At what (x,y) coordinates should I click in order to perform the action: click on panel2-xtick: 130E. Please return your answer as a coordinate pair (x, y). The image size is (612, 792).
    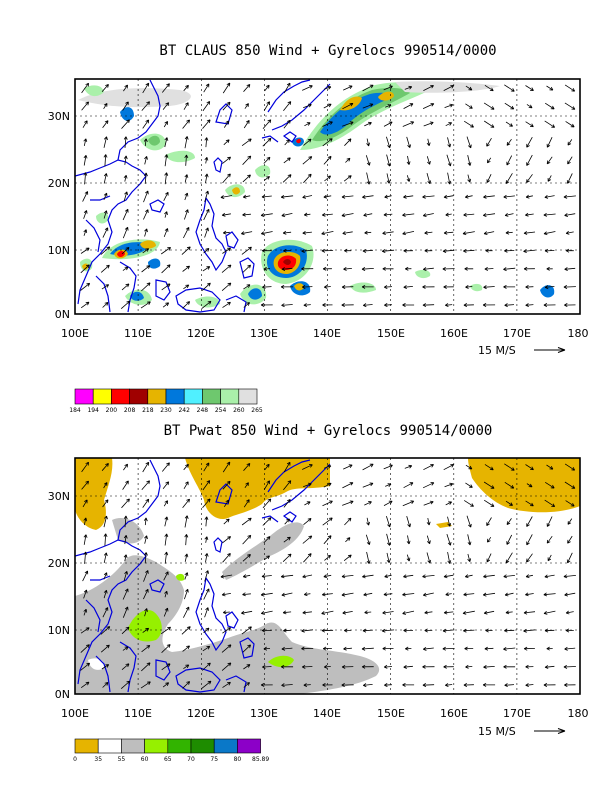
    Looking at the image, I should click on (264, 713).